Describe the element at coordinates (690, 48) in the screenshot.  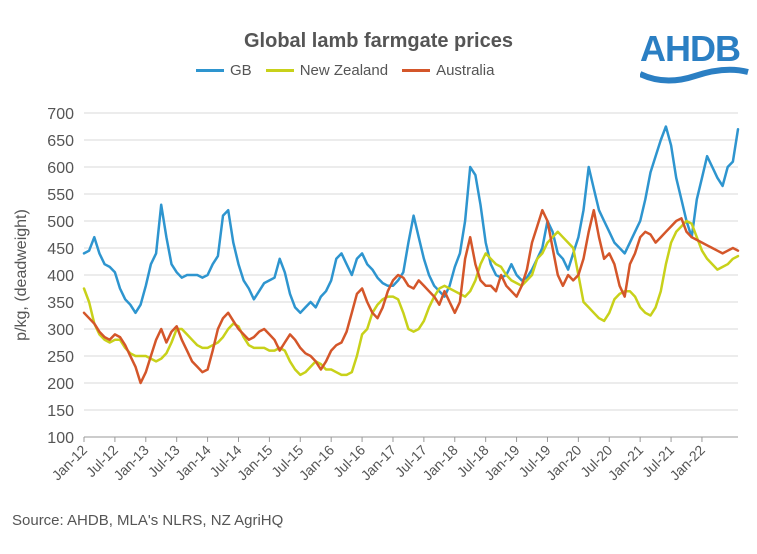
I see `ahdb-logo-text: AHDB` at that location.